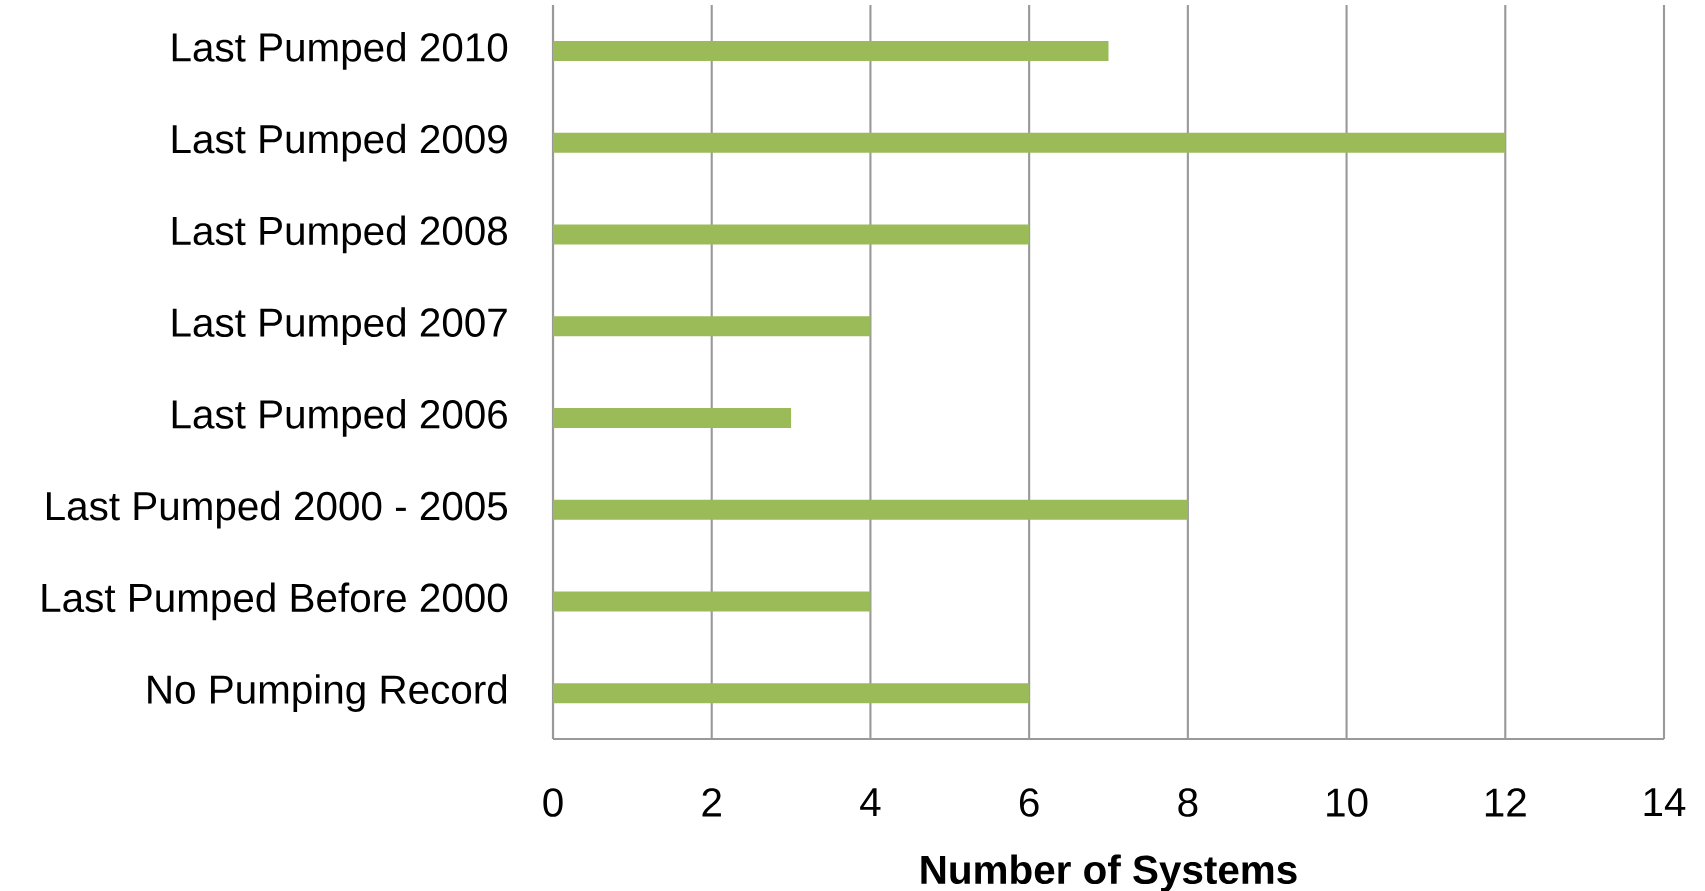 This screenshot has width=1705, height=891. Describe the element at coordinates (340, 51) in the screenshot. I see `y-tick-label: Last Pumped 2010` at that location.